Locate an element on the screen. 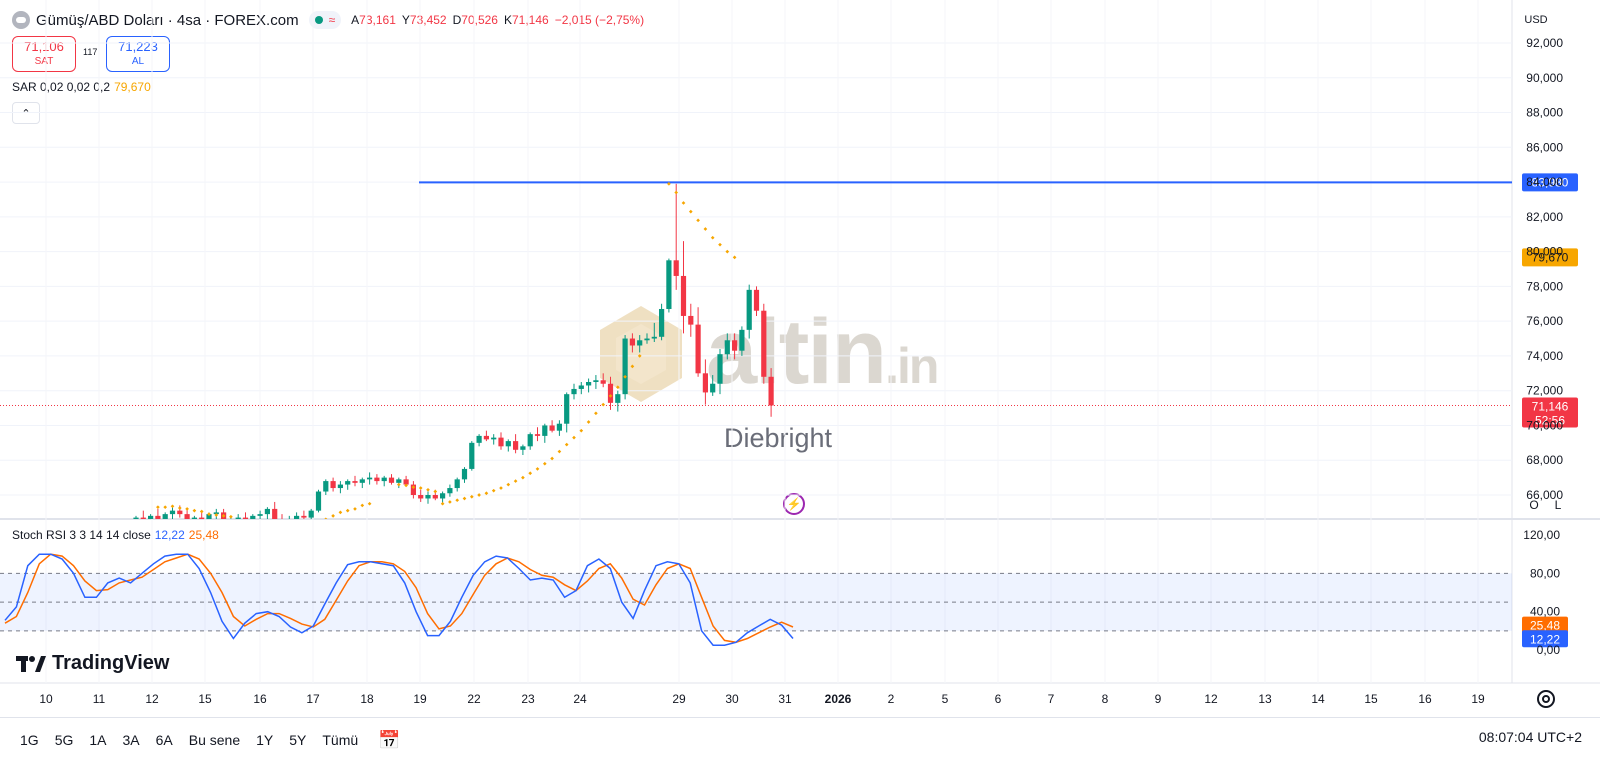  time-tick-label: 24 is located at coordinates (580, 699).